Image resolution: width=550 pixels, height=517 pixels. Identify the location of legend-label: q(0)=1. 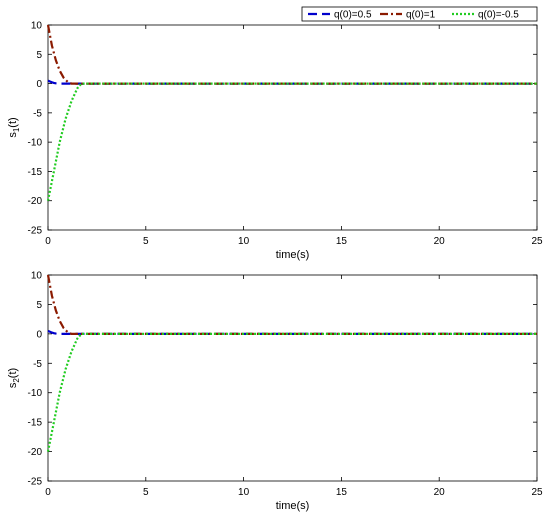
(421, 15).